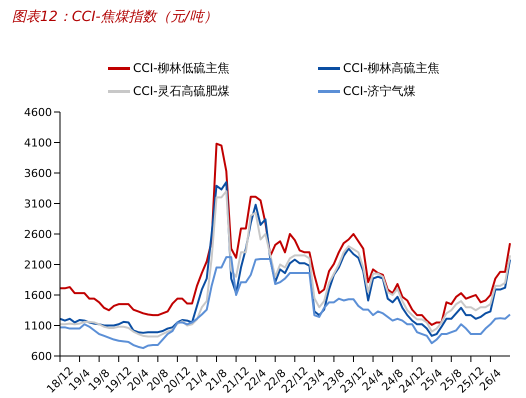 The height and width of the screenshot is (398, 526). I want to click on y-tick-label: 1600, so click(38, 295).